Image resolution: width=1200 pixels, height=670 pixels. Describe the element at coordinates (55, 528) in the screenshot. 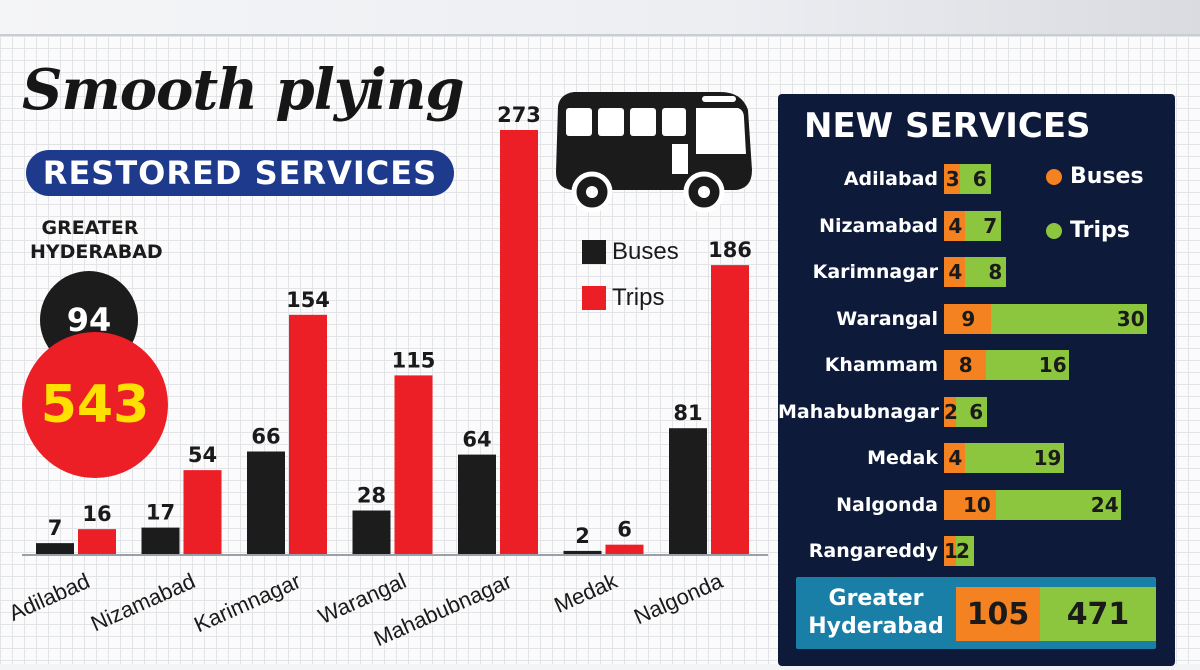

I see `bar-label-buses-adilabad: 7` at that location.